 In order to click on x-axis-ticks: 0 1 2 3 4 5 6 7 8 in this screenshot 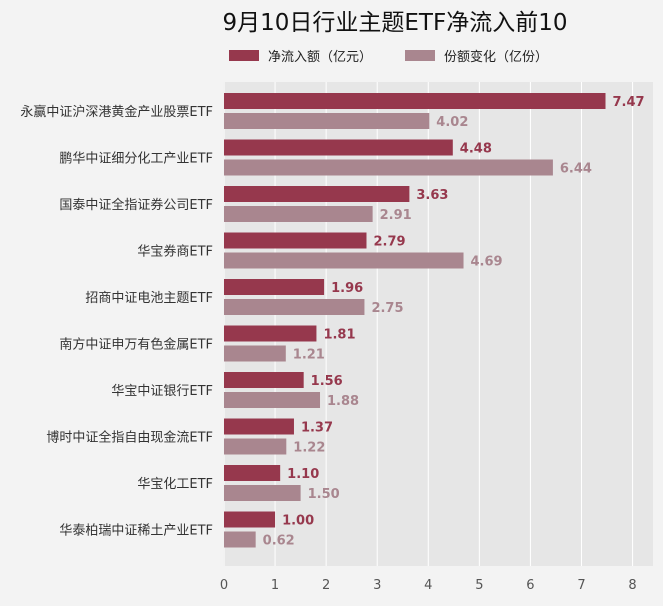, I will do `click(428, 585)`.